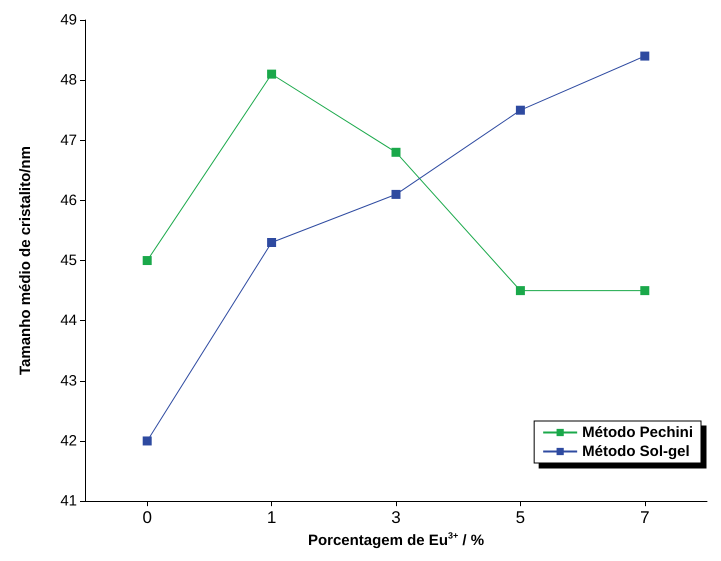 The image size is (721, 561). I want to click on x-tick-label: 3, so click(396, 518).